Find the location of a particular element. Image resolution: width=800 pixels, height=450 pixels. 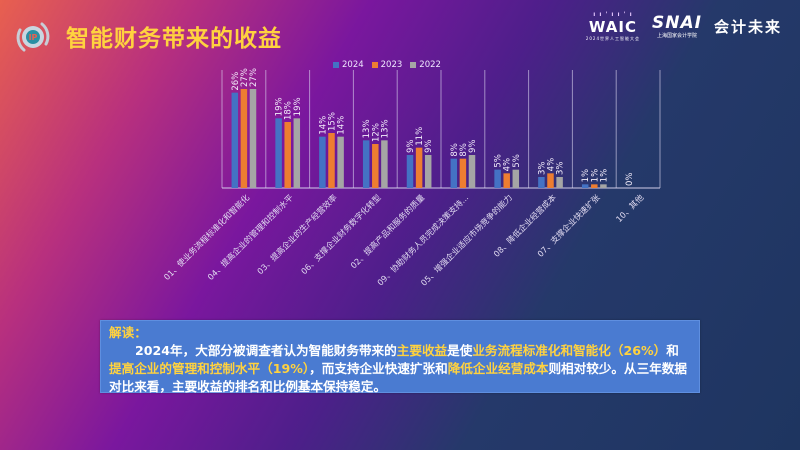

note-highlight-2: 业务流程标准化和智能化（26%） is located at coordinates (569, 350).